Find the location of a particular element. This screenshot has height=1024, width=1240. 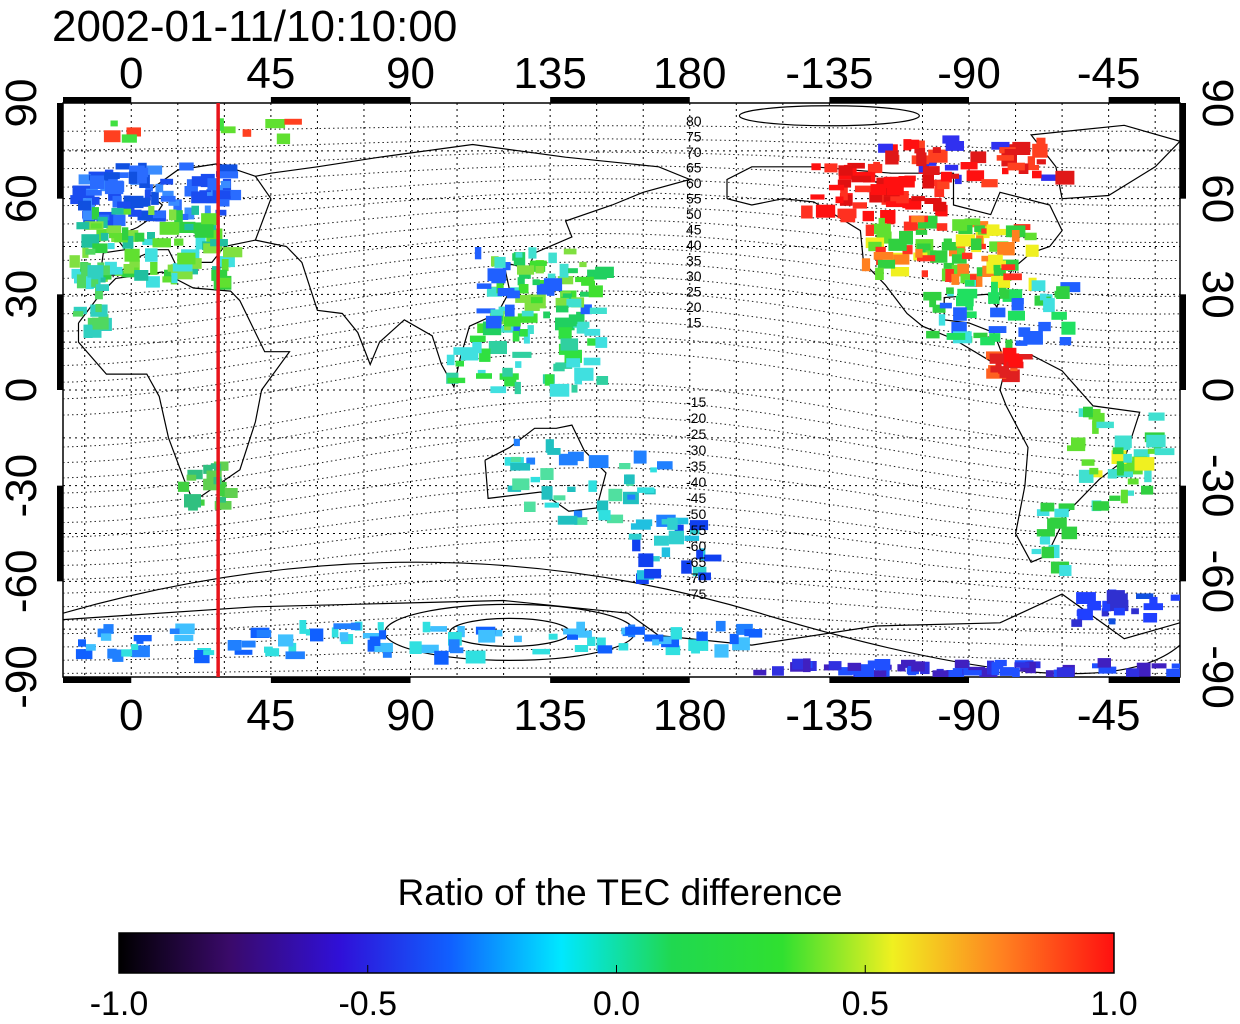

contour-label: -25 is located at coordinates (696, 434).